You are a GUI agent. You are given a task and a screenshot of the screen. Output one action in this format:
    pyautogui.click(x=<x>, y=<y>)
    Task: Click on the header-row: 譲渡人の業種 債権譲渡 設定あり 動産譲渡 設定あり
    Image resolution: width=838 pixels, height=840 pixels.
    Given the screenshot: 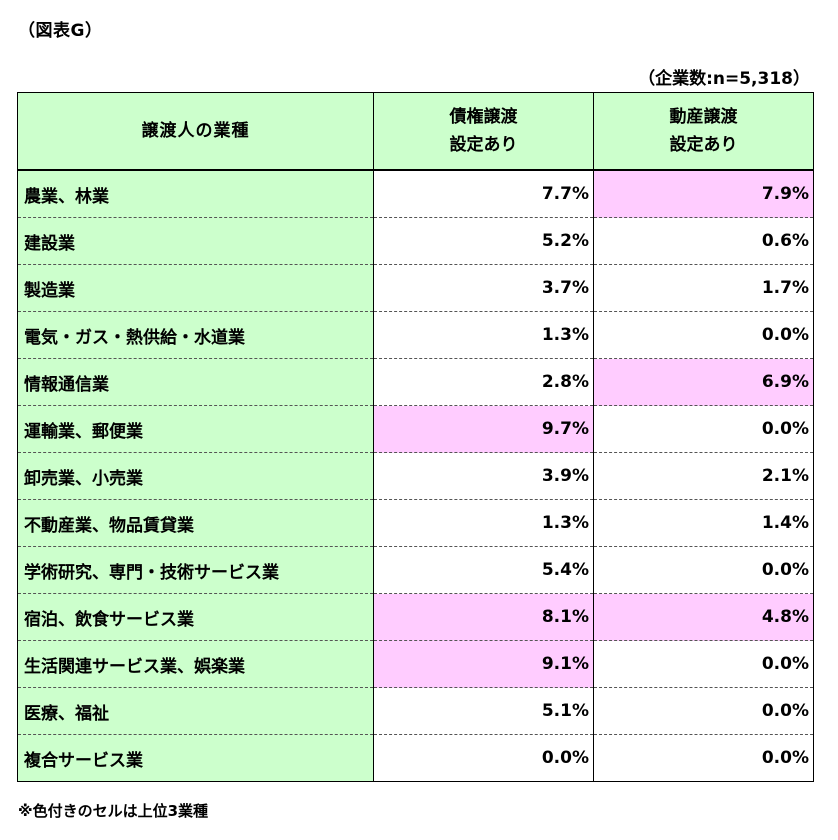 What is the action you would take?
    pyautogui.click(x=415, y=131)
    